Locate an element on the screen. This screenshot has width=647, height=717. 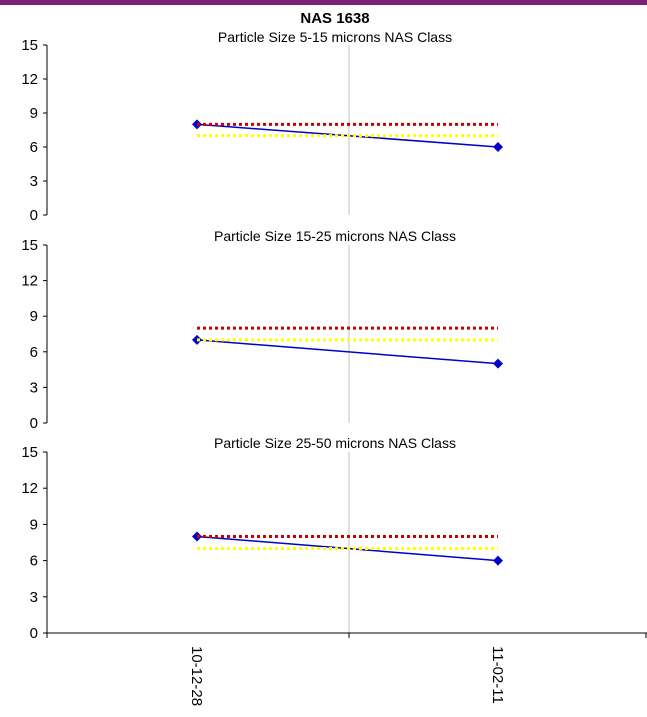
x-axis: 10-12-28 11-02-11 is located at coordinates (346, 669).